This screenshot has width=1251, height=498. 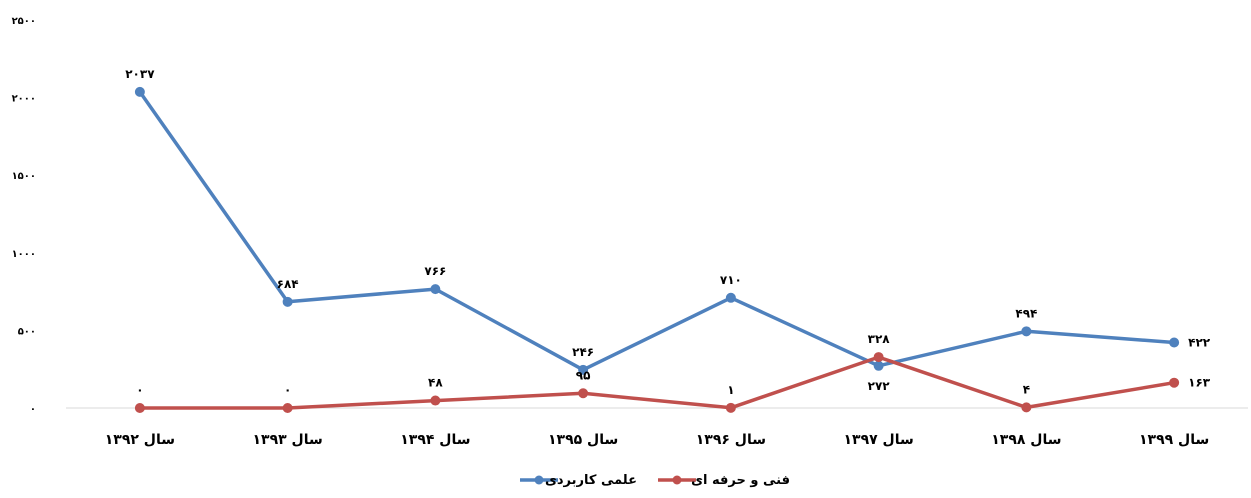 I want to click on x-tick-label: سال ۱۳۹۵, so click(x=583, y=440).